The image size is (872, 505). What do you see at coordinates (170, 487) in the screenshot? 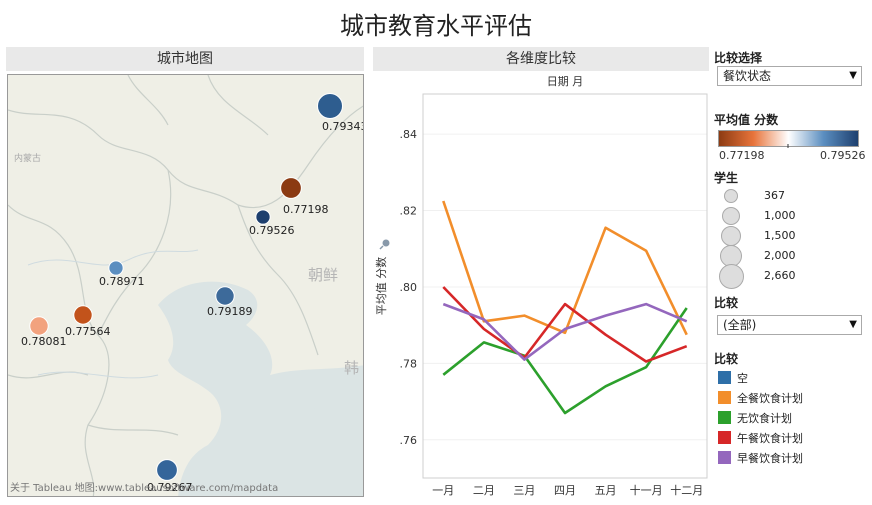
I see `map-point-label: 0.79267` at bounding box center [170, 487].